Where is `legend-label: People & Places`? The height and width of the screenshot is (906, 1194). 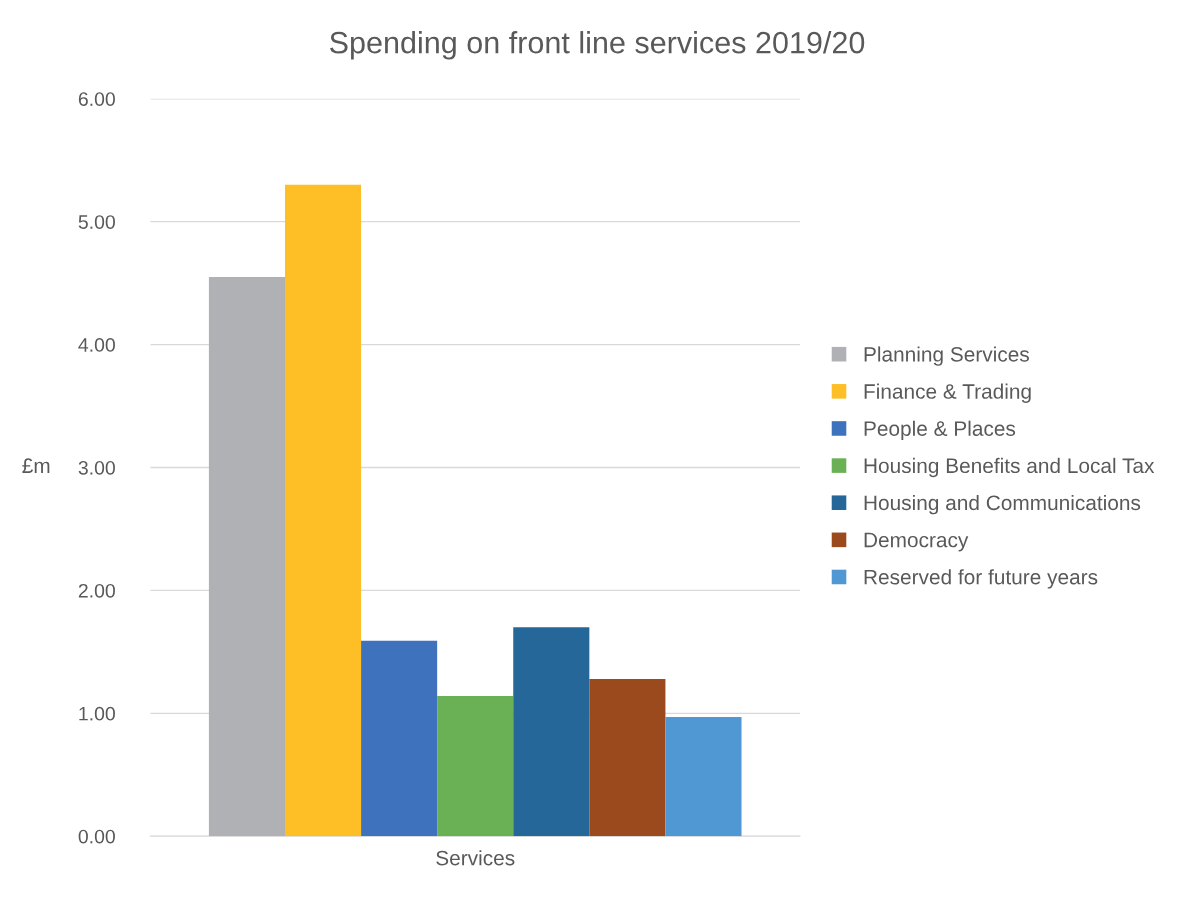 legend-label: People & Places is located at coordinates (940, 430).